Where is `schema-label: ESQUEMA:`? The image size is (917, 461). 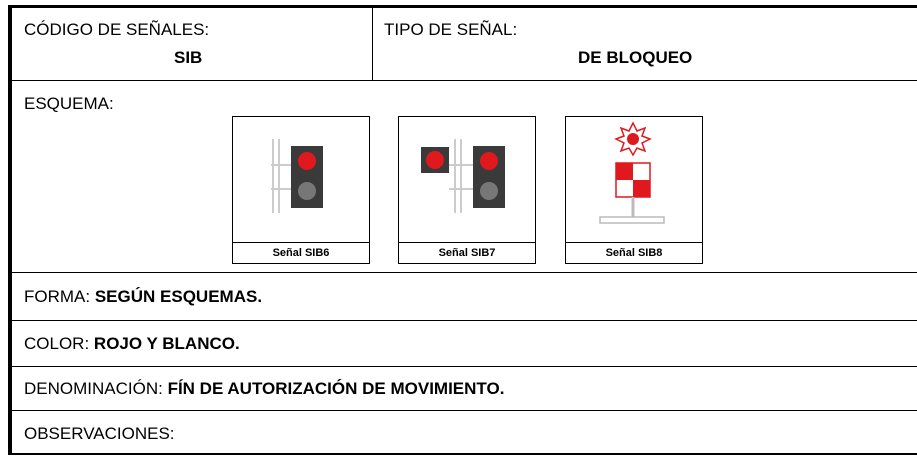 schema-label: ESQUEMA: is located at coordinates (69, 103).